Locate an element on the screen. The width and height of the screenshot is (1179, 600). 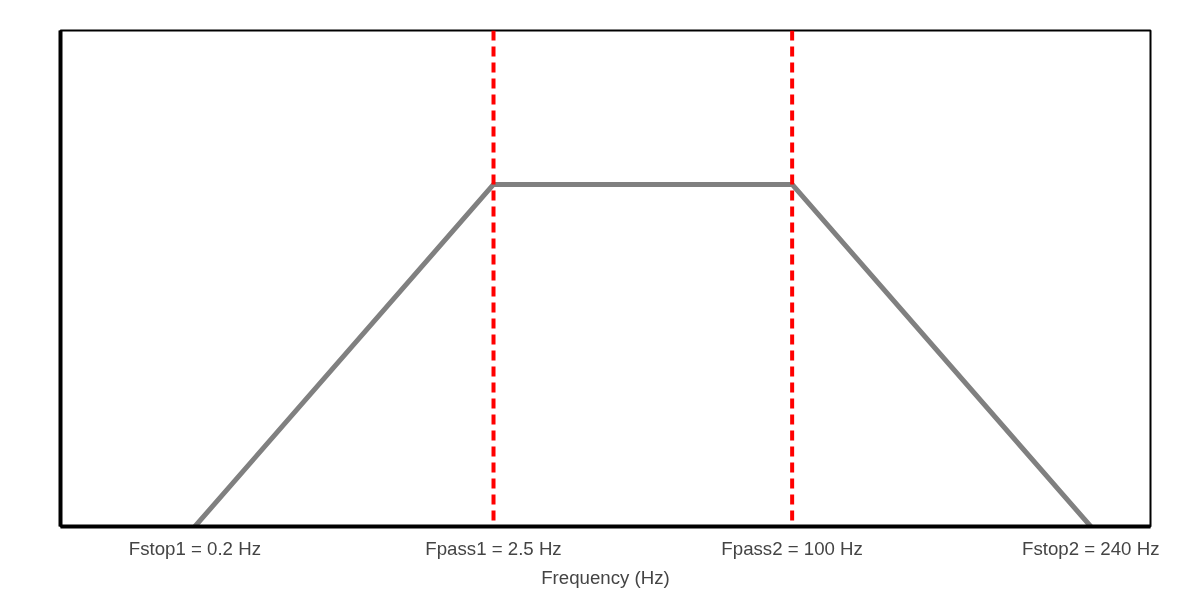
x-axis-title: Frequency (Hz) is located at coordinates (605, 577).